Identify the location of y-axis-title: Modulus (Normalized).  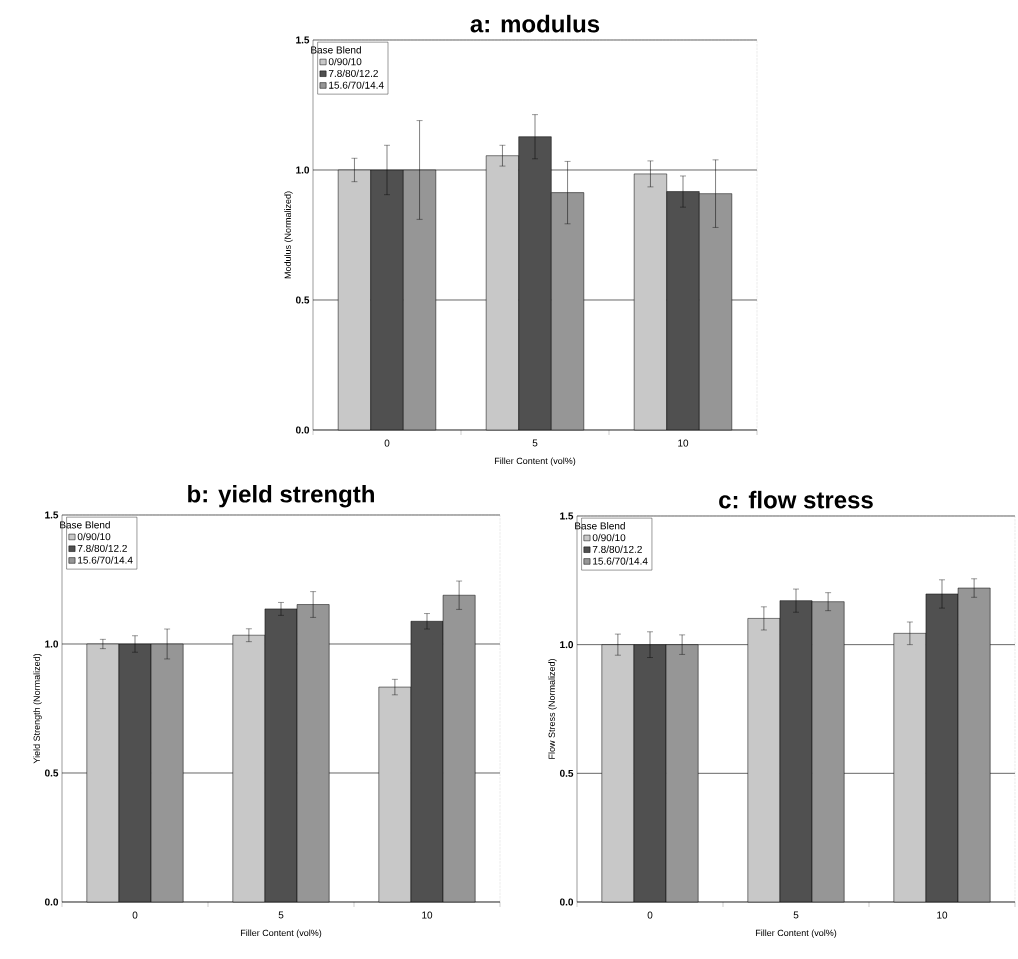
(288, 235).